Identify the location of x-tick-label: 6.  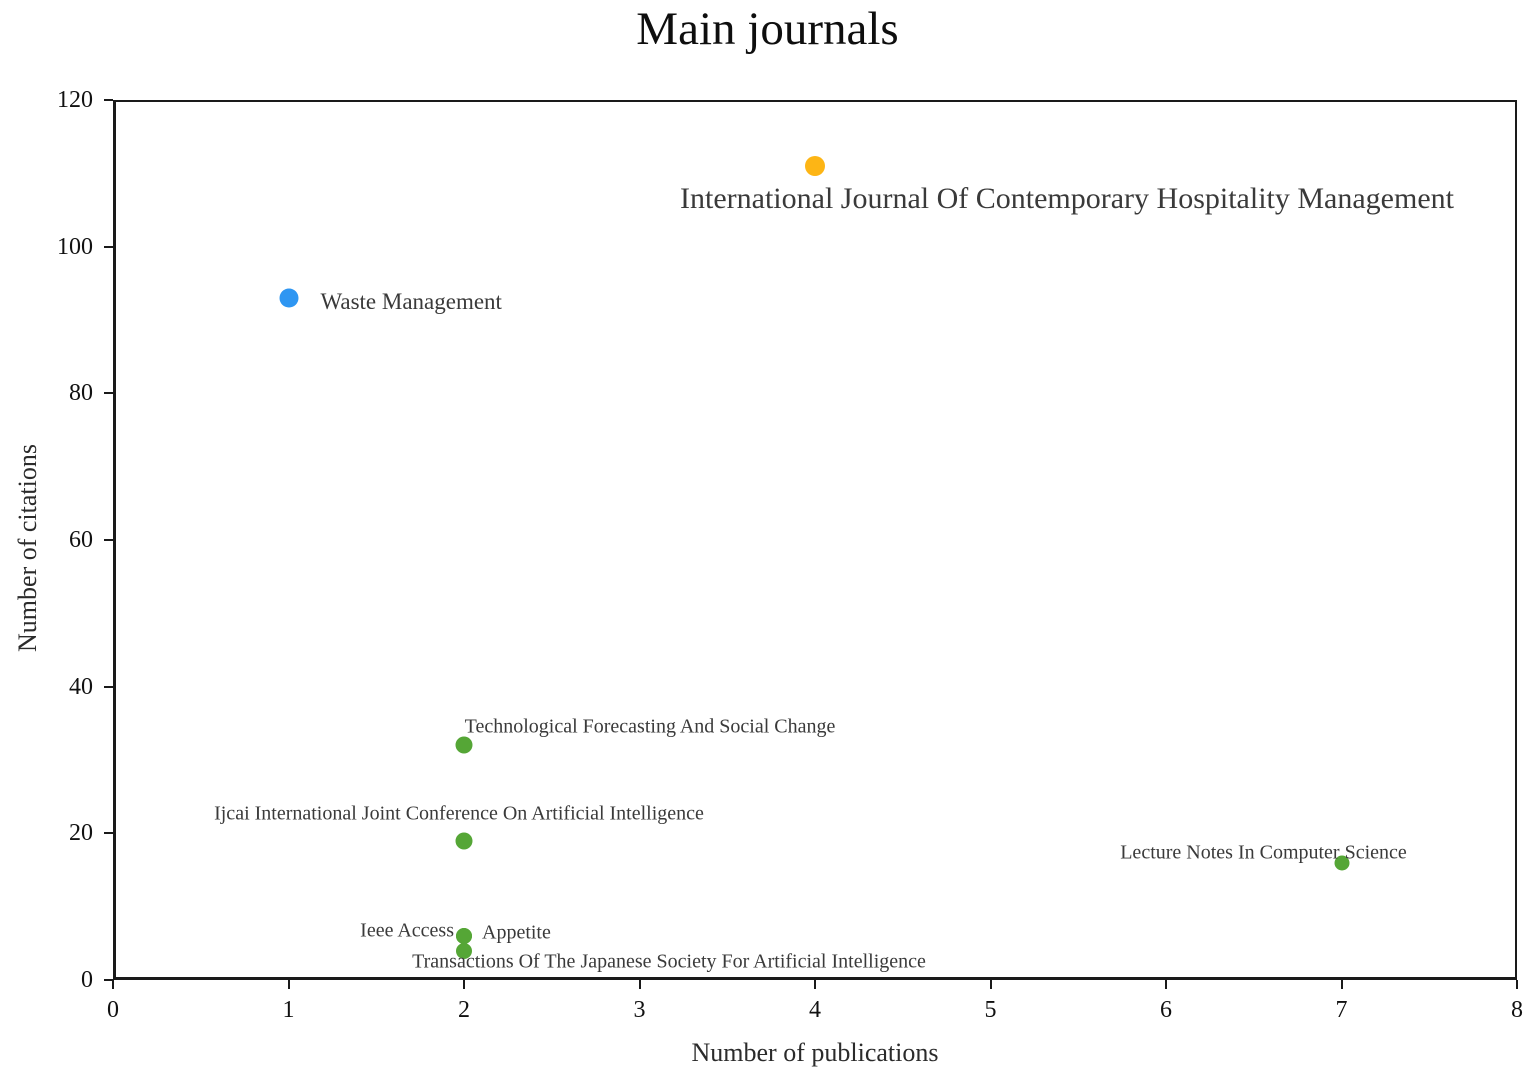
(1166, 1010).